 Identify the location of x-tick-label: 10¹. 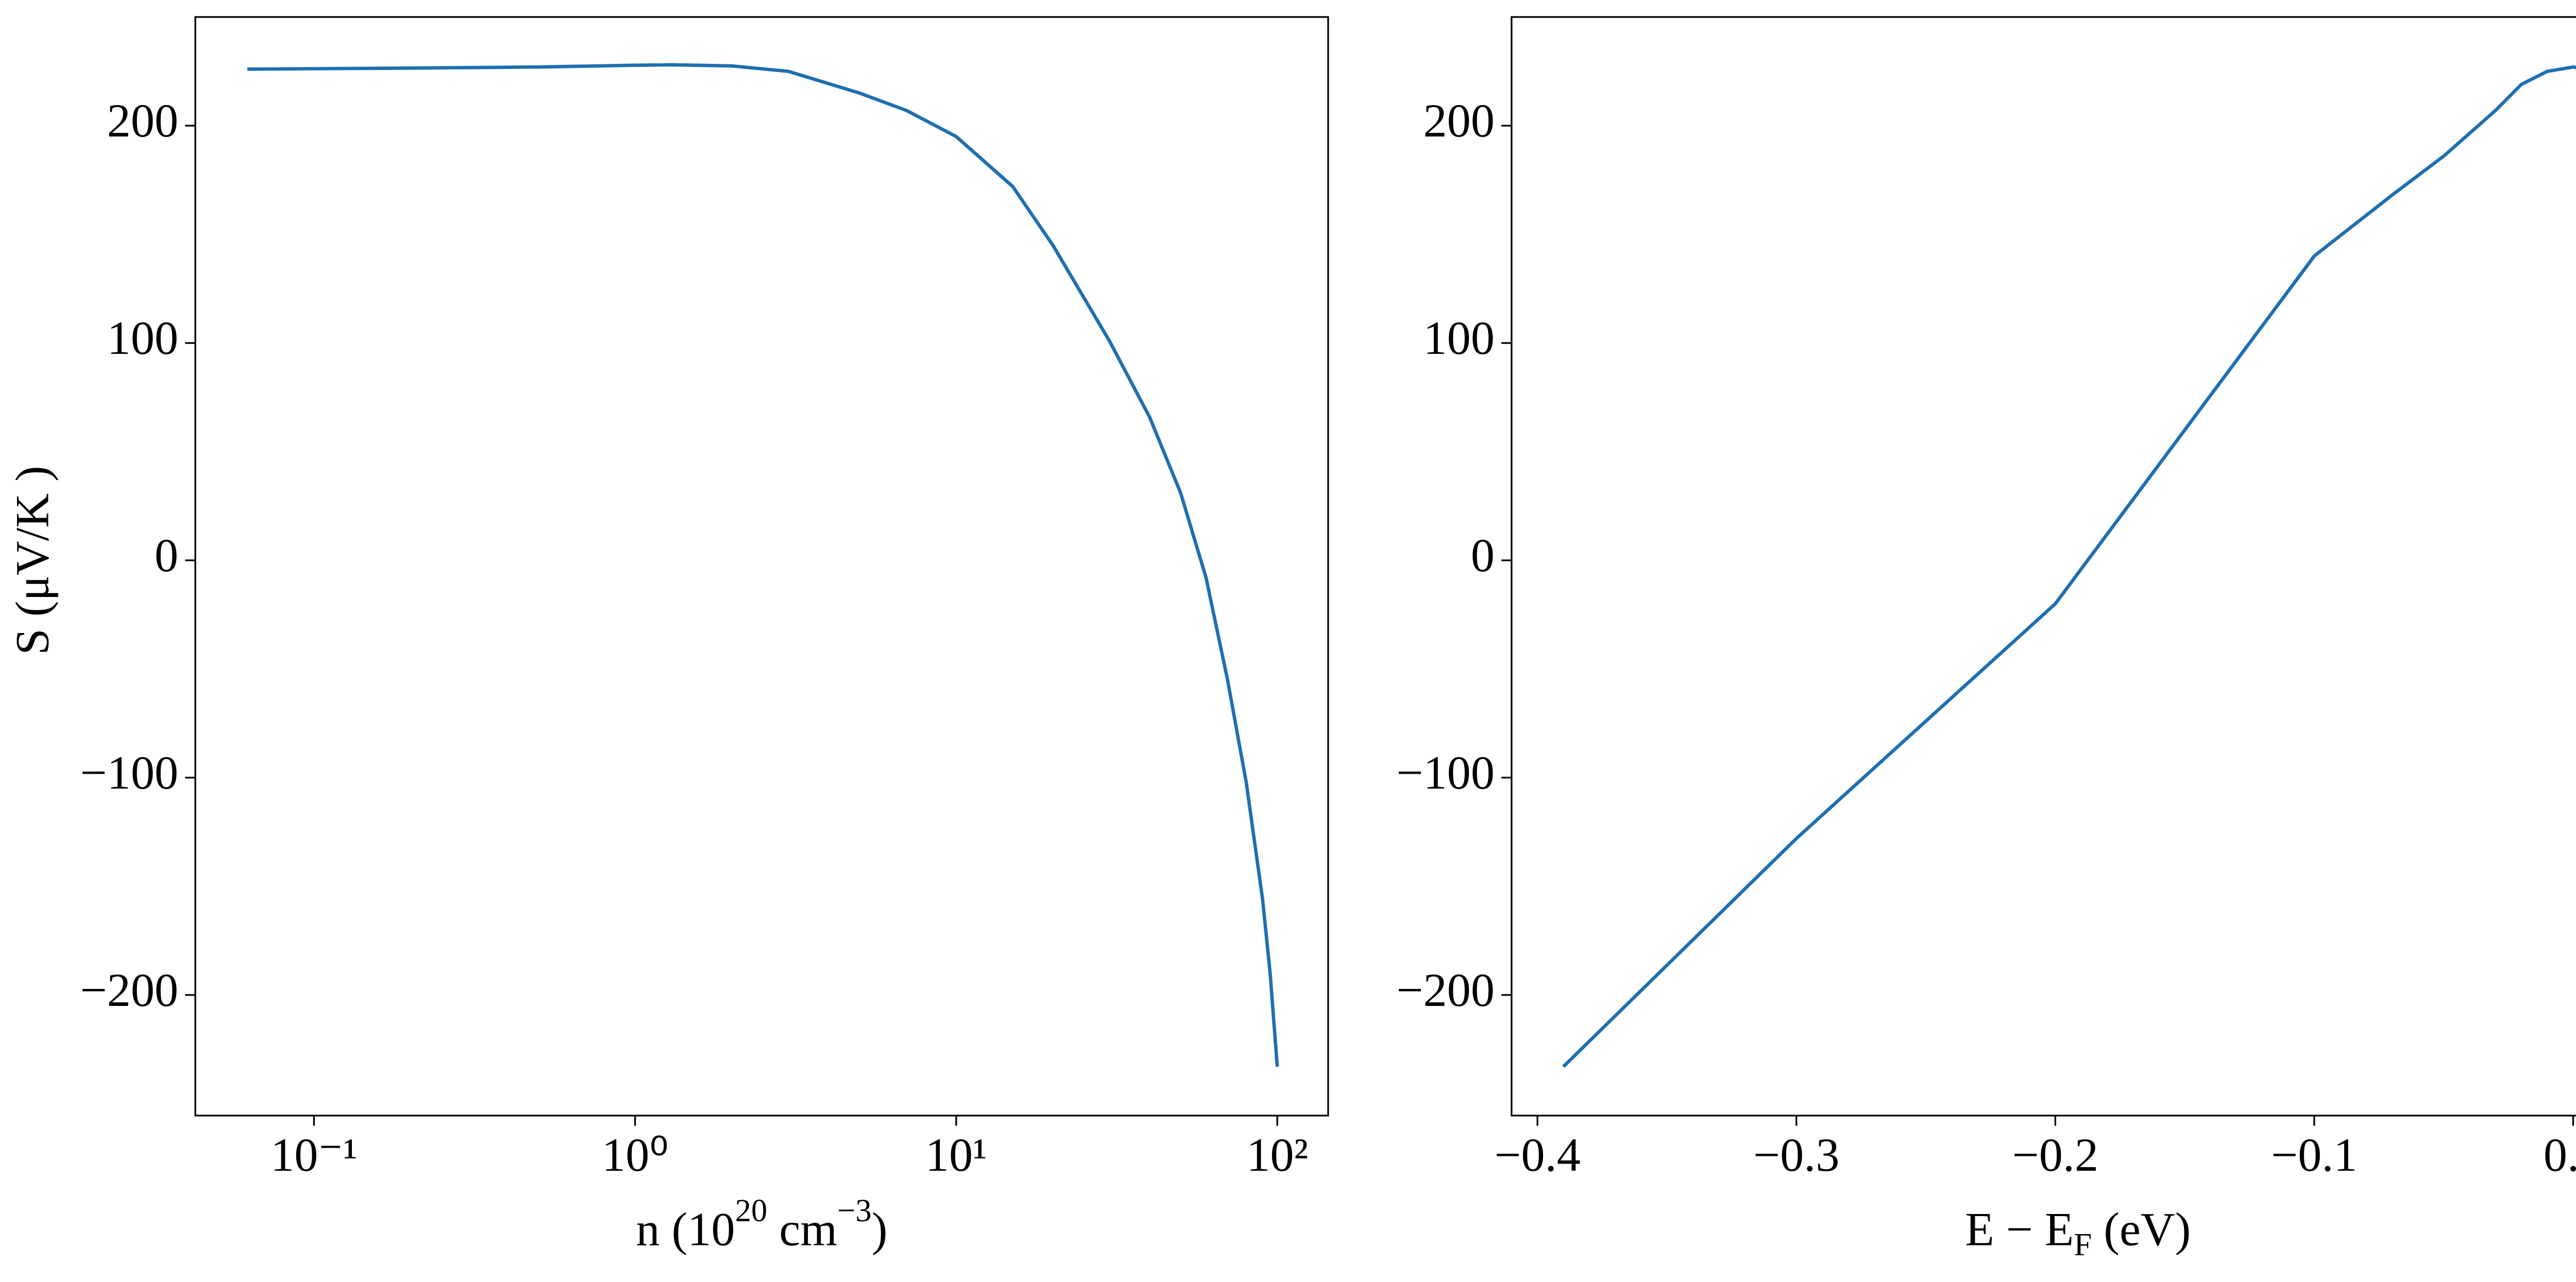
(956, 1155).